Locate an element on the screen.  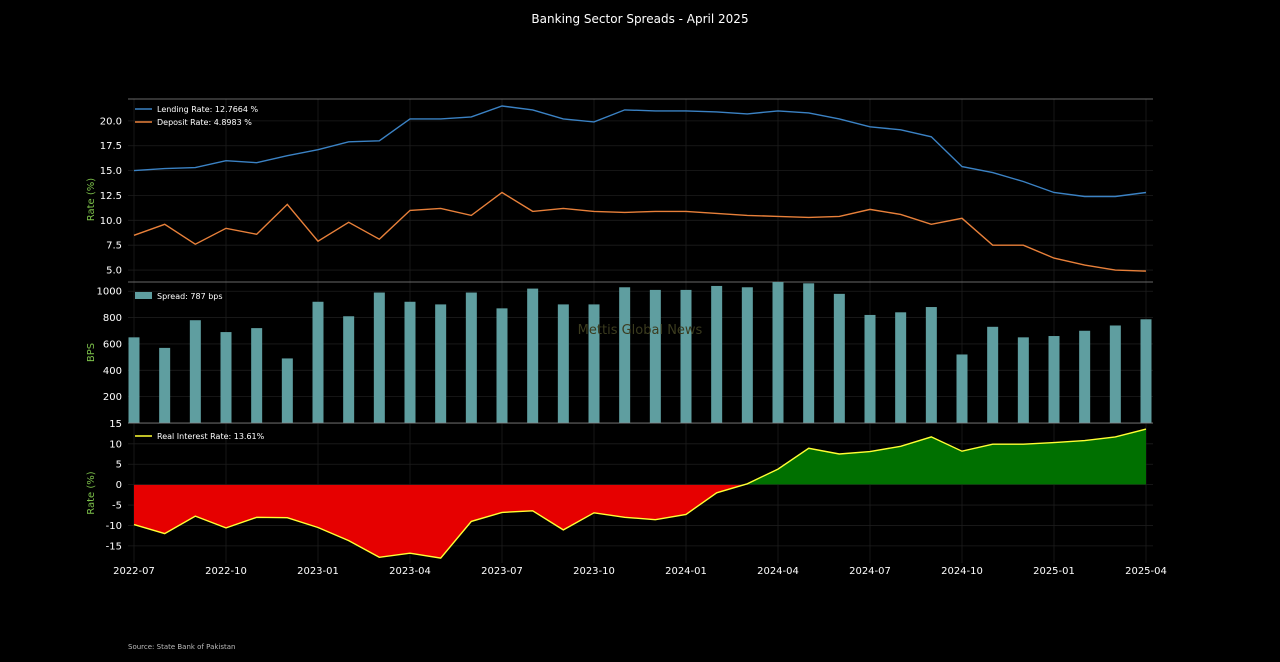
x-tick-label: 2024-04 is located at coordinates (778, 571).